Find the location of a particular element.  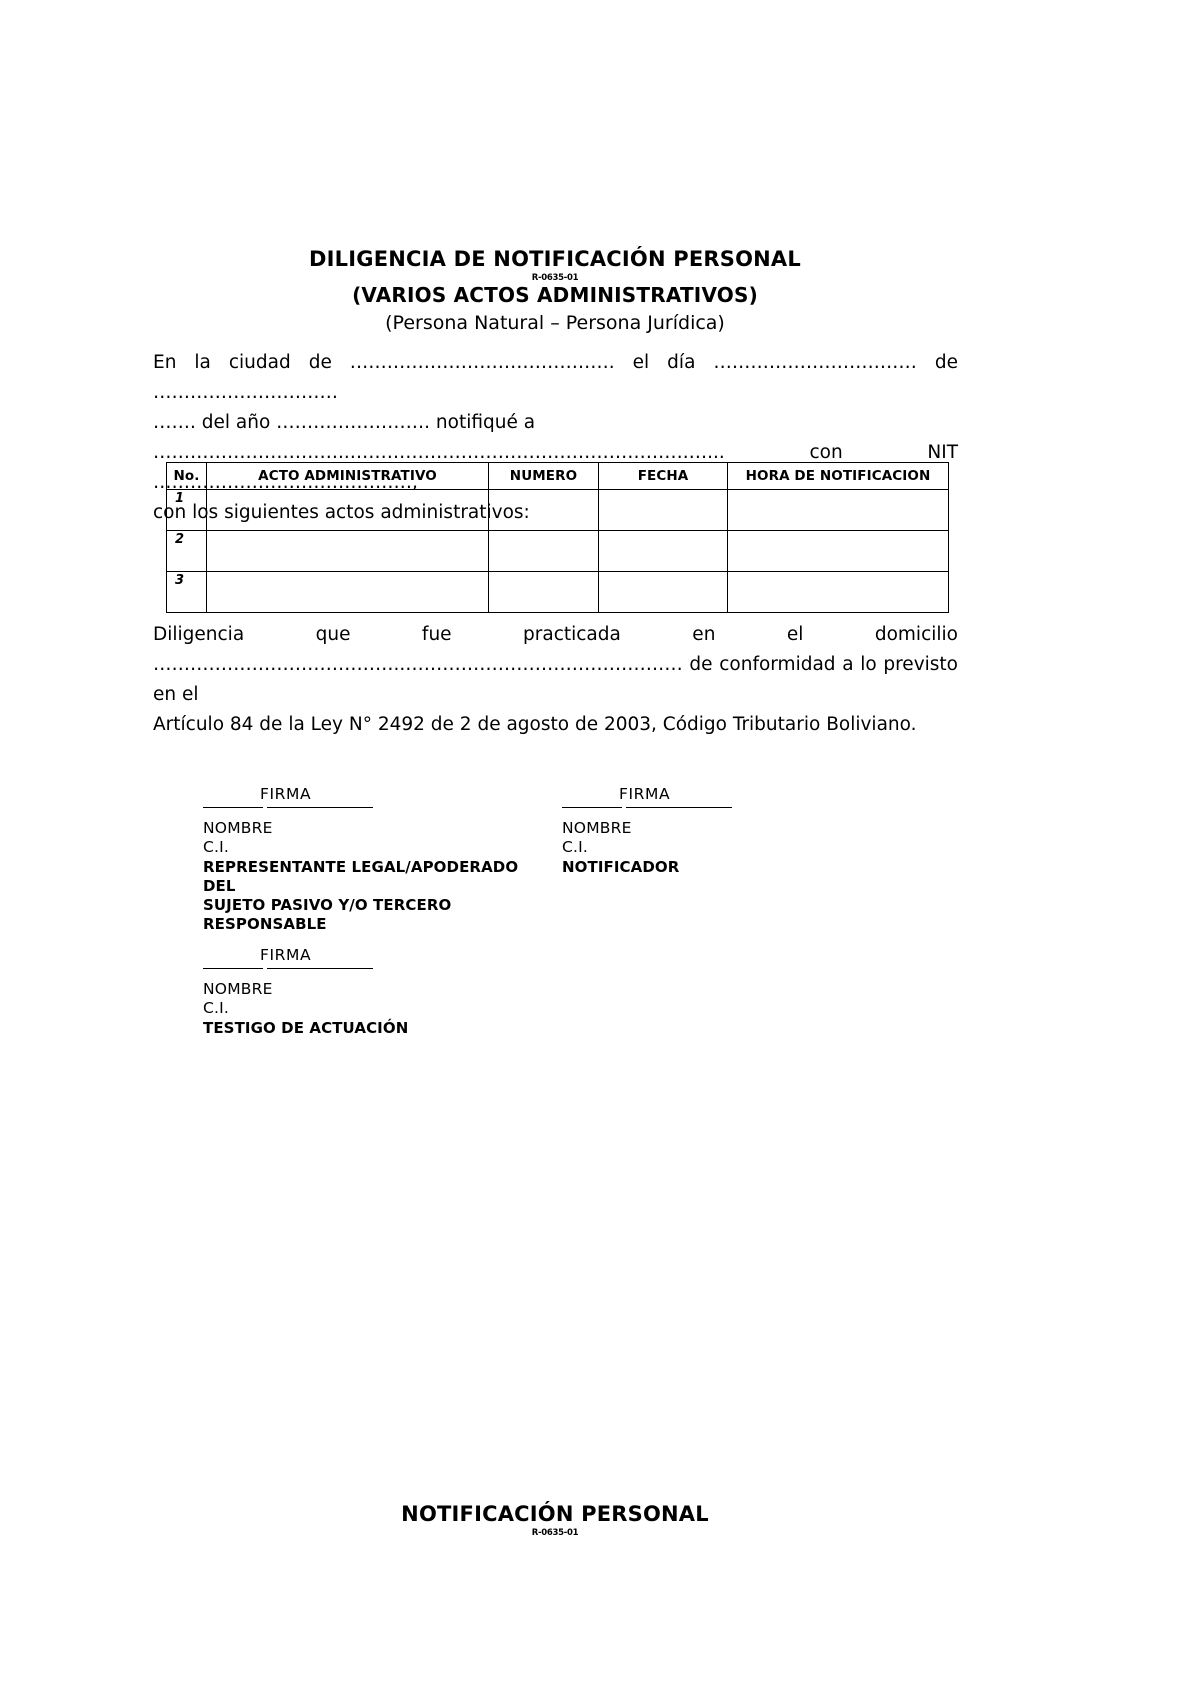

signature-role-line-1: NOTIFICADOR is located at coordinates (621, 867).